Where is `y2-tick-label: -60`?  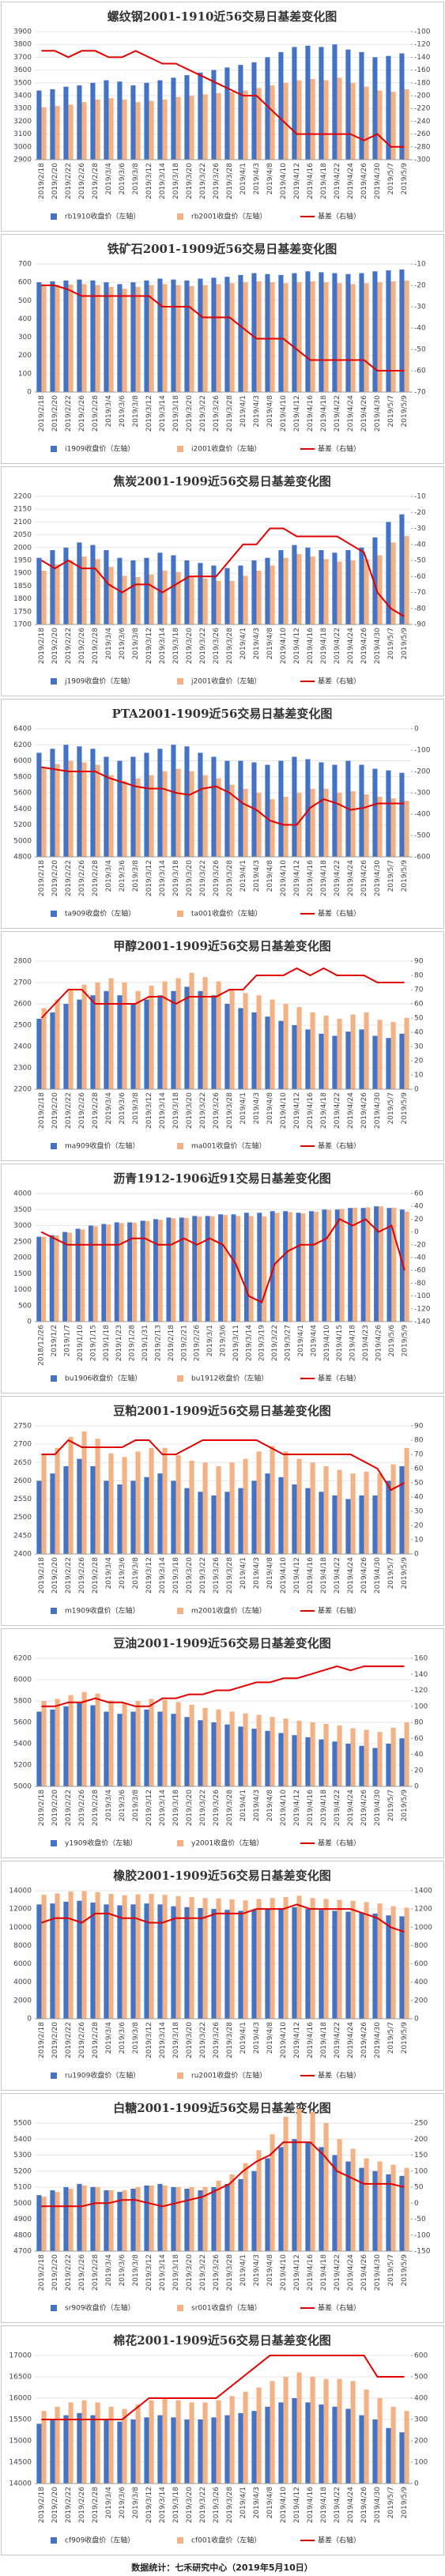
y2-tick-label: -60 is located at coordinates (420, 577).